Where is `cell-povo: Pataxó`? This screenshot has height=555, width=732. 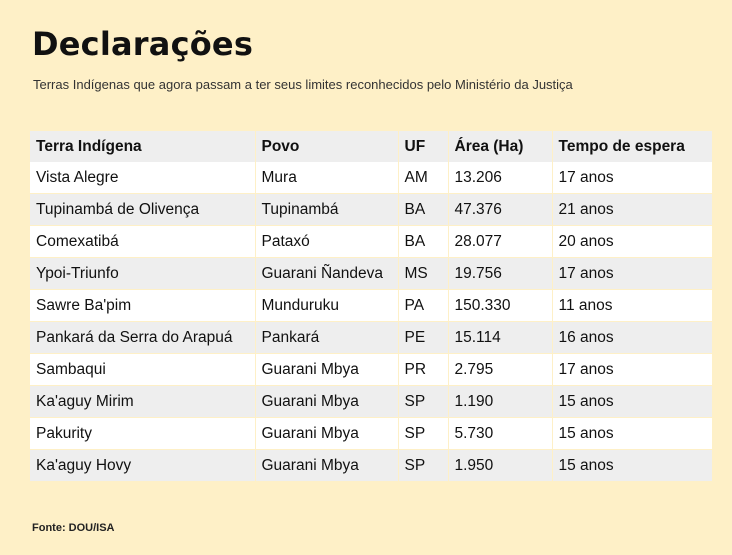 cell-povo: Pataxó is located at coordinates (327, 241).